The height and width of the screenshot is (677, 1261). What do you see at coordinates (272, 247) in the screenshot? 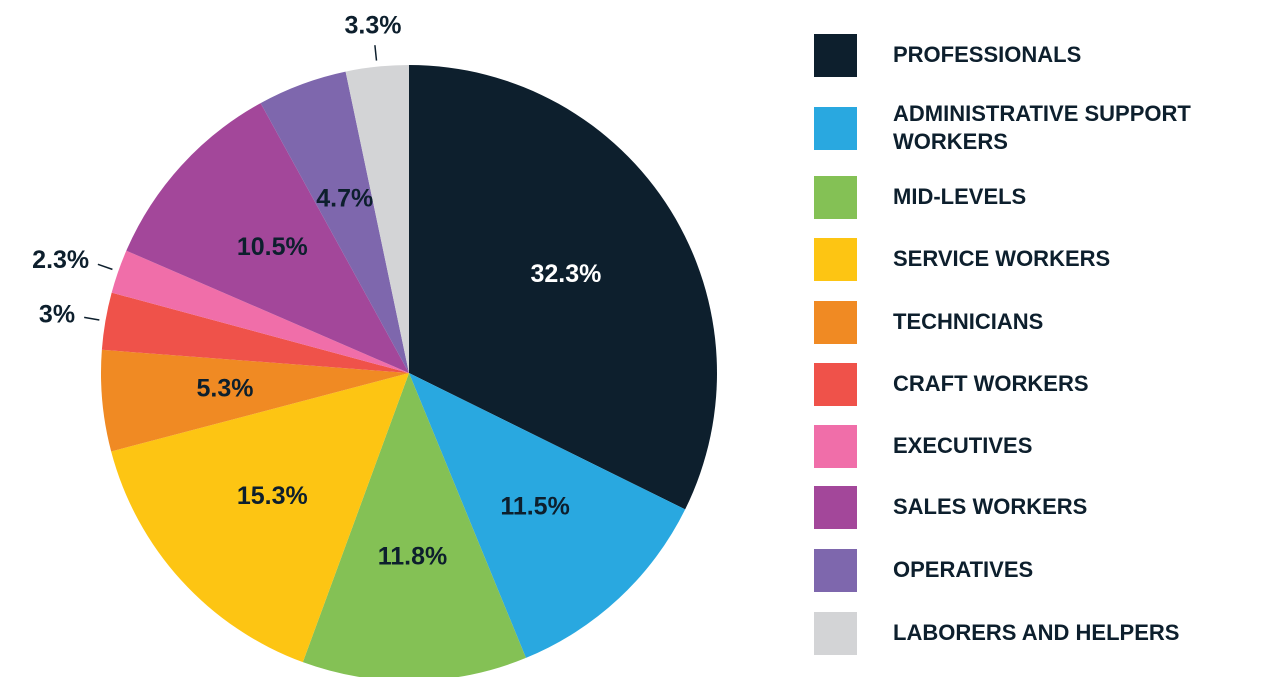
I see `slice-label: 10.5%` at bounding box center [272, 247].